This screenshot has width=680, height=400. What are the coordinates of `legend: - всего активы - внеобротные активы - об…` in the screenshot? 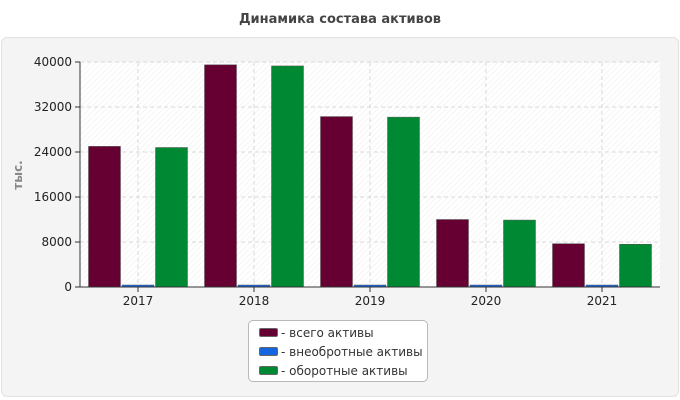 It's located at (338, 351).